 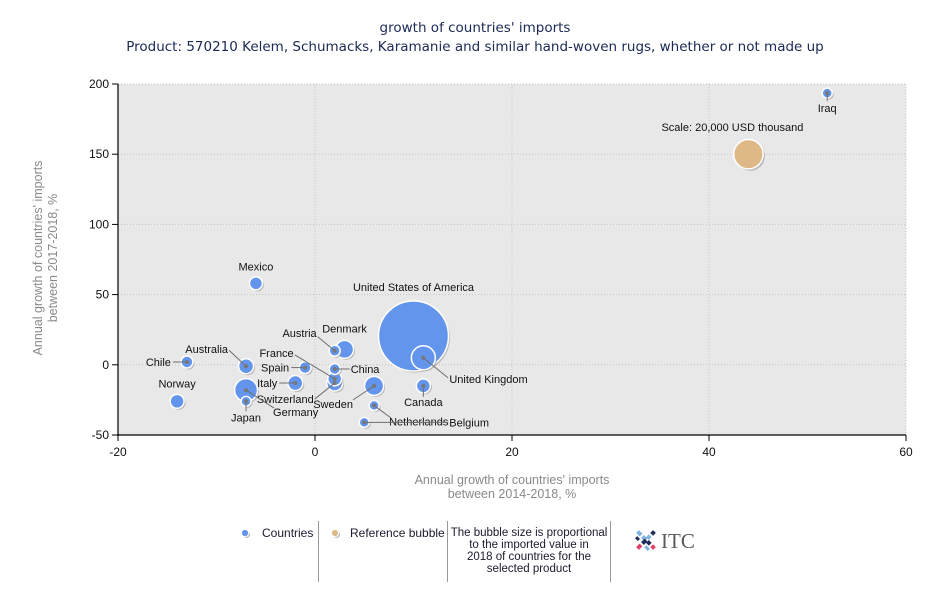 I want to click on x-tick-label: -20, so click(x=118, y=452).